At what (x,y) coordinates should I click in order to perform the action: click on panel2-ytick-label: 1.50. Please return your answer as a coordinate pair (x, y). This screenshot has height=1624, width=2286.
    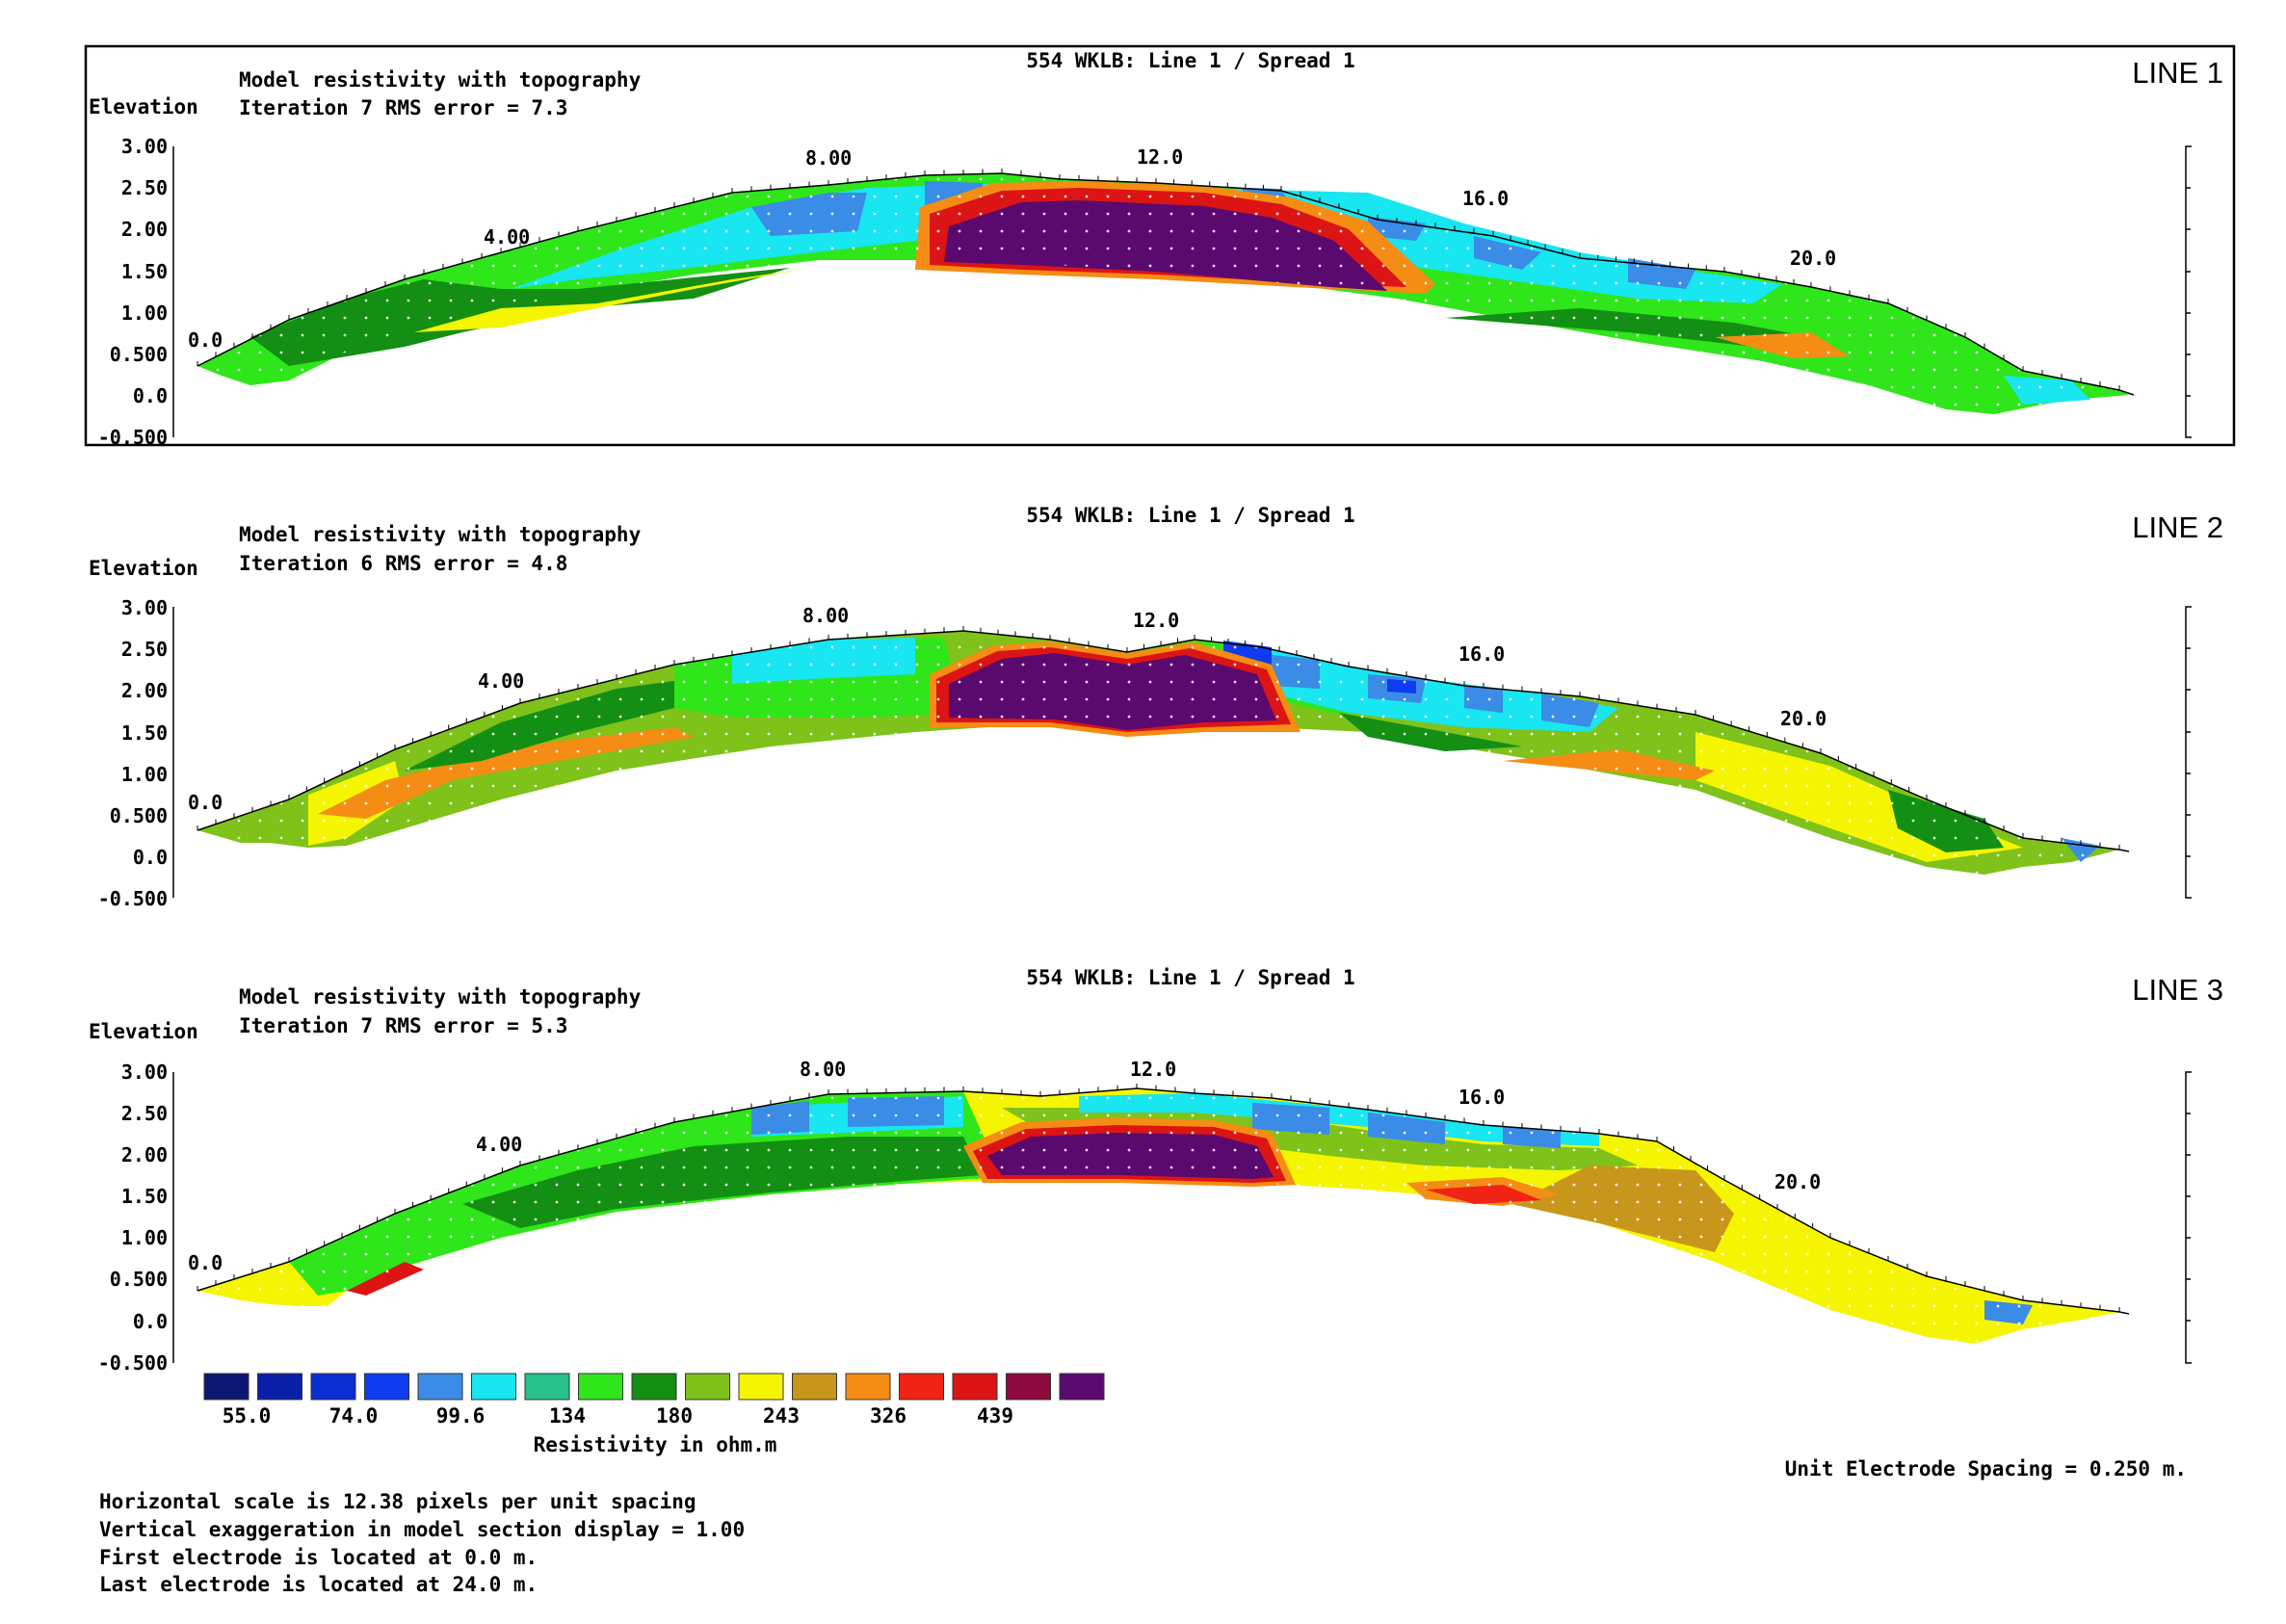
    Looking at the image, I should click on (144, 733).